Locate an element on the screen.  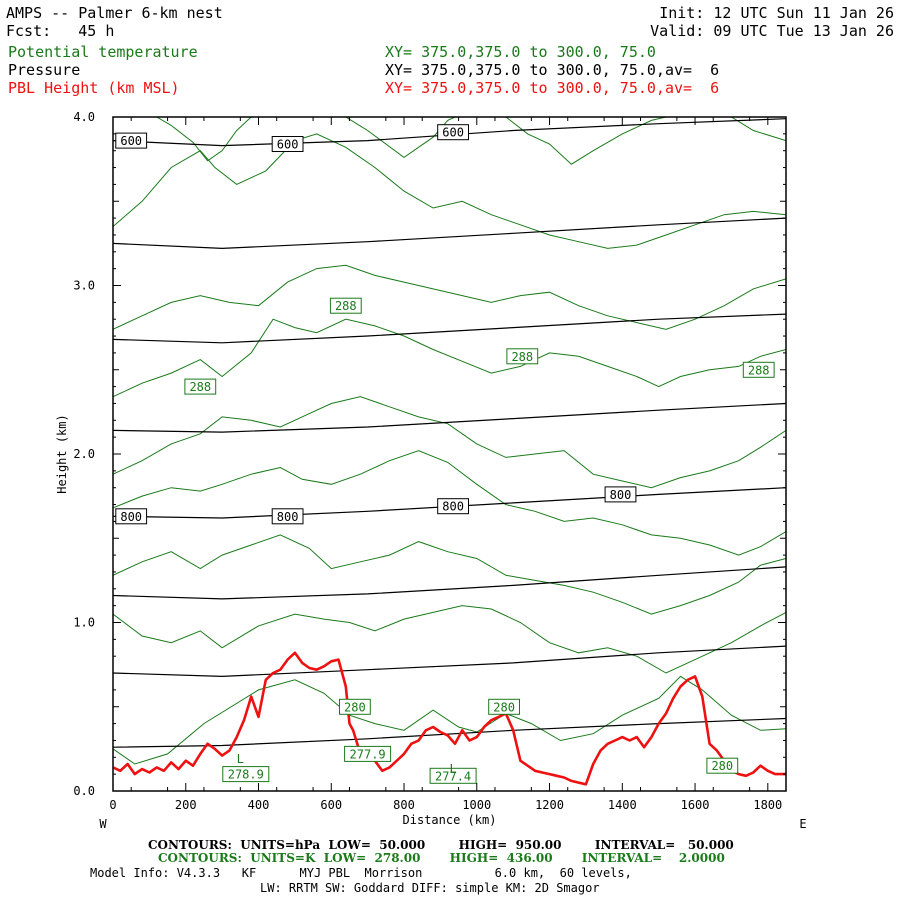
header-valid-time: Valid: 09 UTC Tue 13 Jan 26 is located at coordinates (772, 31).